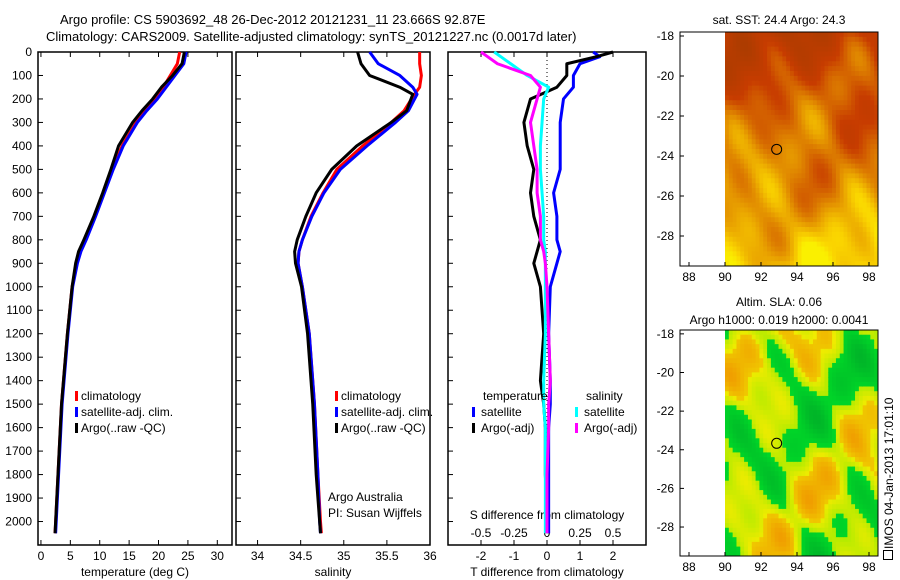  What do you see at coordinates (666, 527) in the screenshot?
I see `map-ytick-label: -28` at bounding box center [666, 527].